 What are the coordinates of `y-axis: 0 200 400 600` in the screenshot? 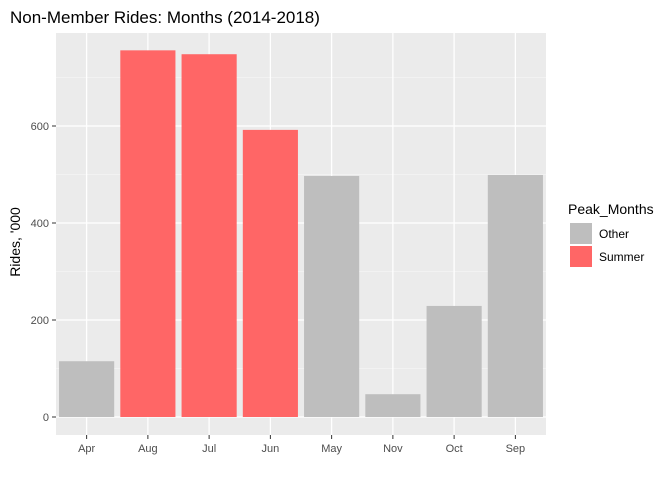 It's located at (43, 272).